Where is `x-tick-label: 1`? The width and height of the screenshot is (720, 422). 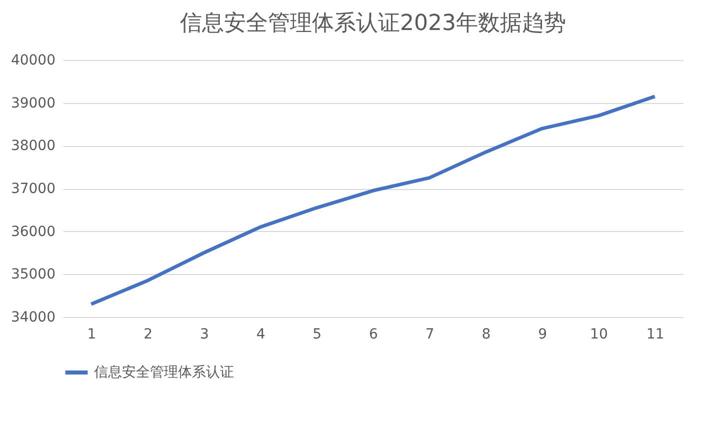
x-tick-label: 1 is located at coordinates (91, 334).